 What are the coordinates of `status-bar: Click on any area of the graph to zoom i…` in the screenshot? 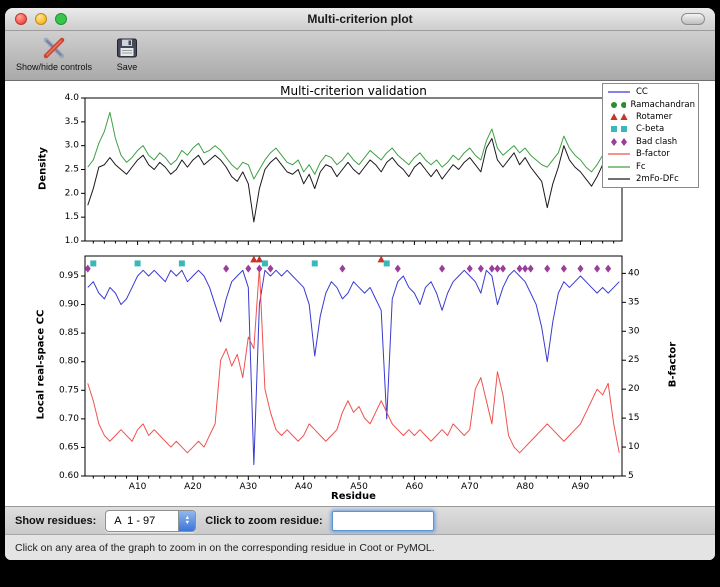 It's located at (360, 547).